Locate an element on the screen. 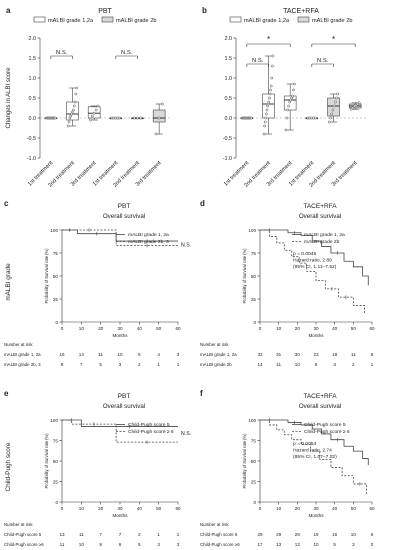  significance-label: * is located at coordinates (268, 39).